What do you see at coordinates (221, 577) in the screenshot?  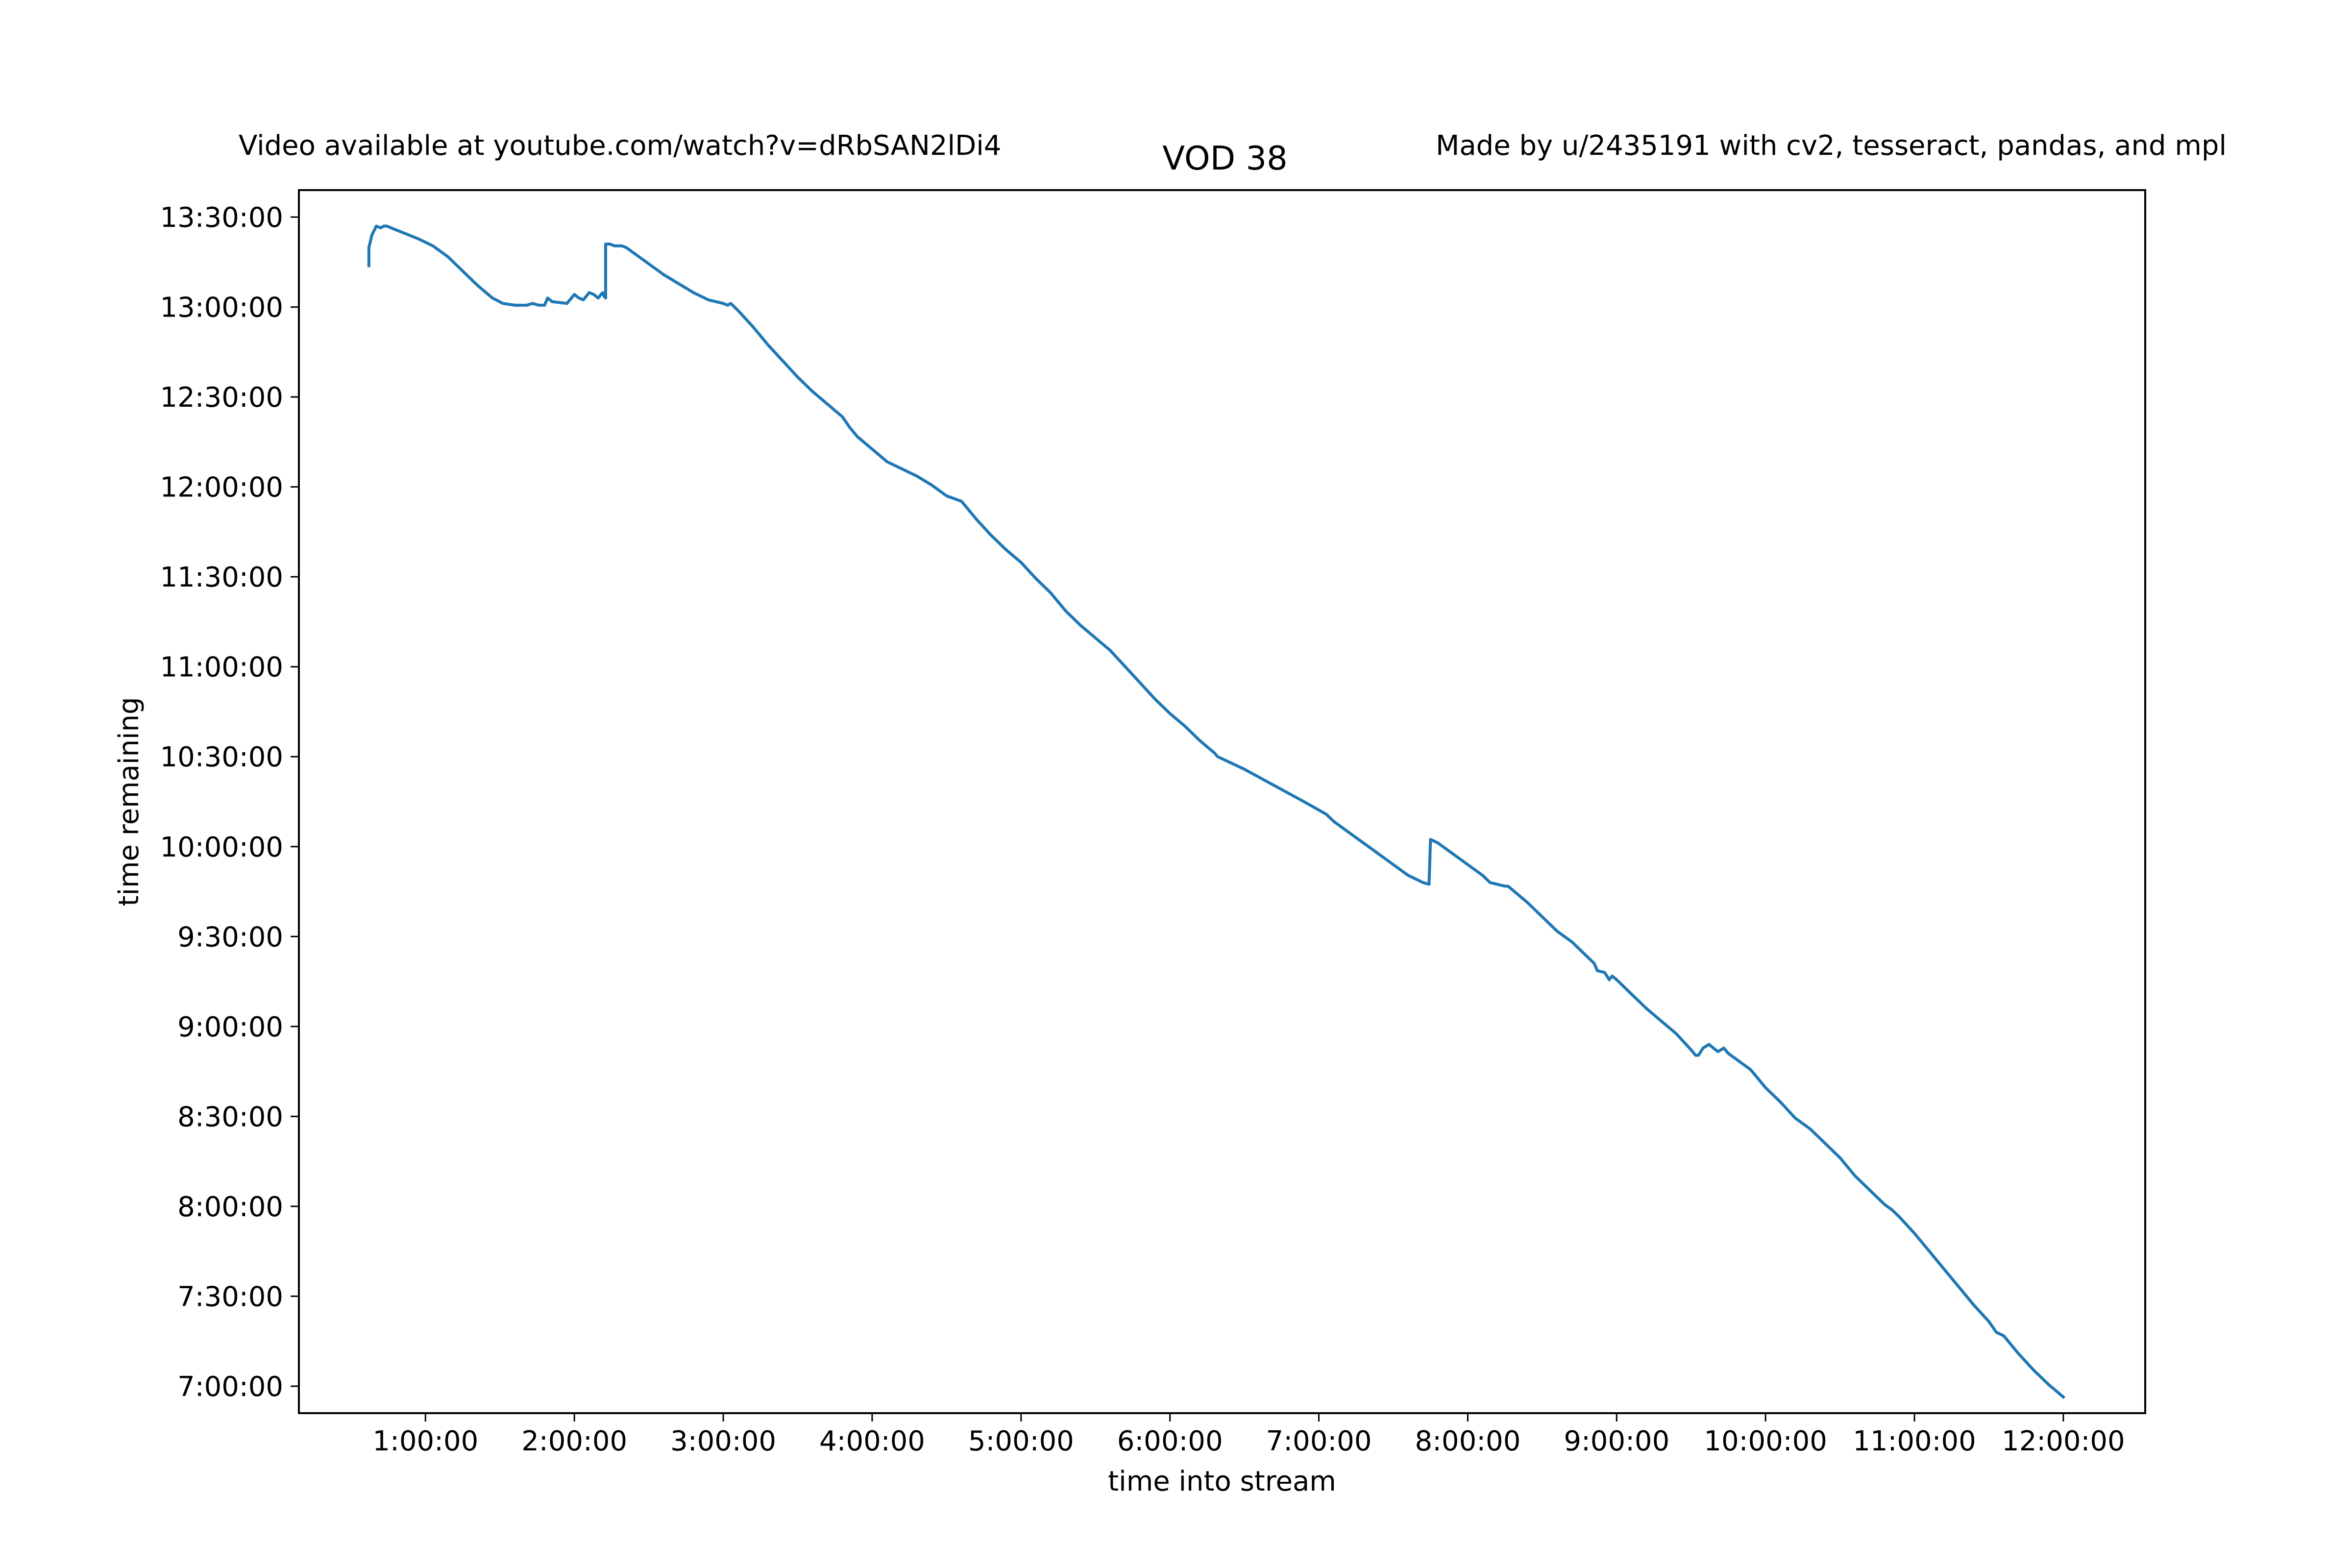 I see `y-tick-label: 11:30:00` at bounding box center [221, 577].